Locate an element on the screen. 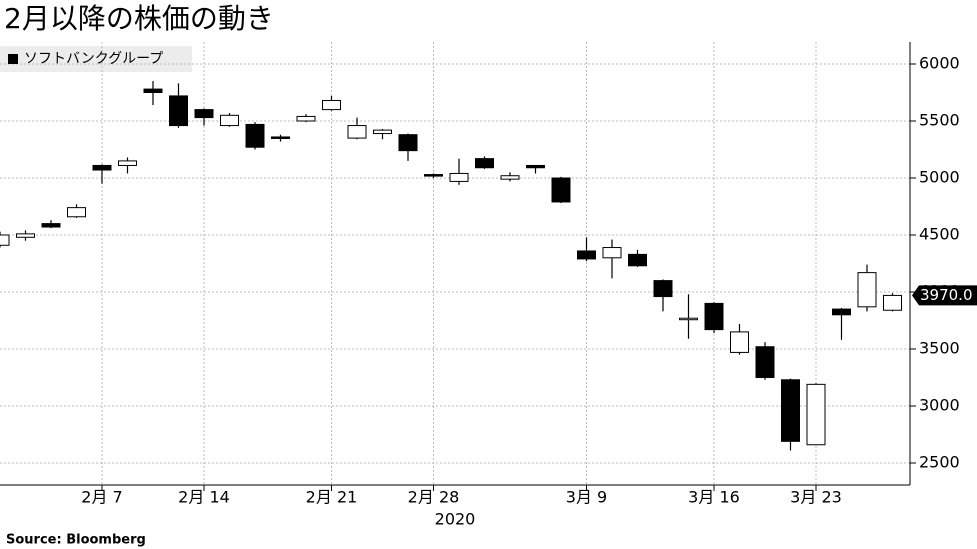 The width and height of the screenshot is (977, 549). x-tick-label: 2月 21 is located at coordinates (332, 497).